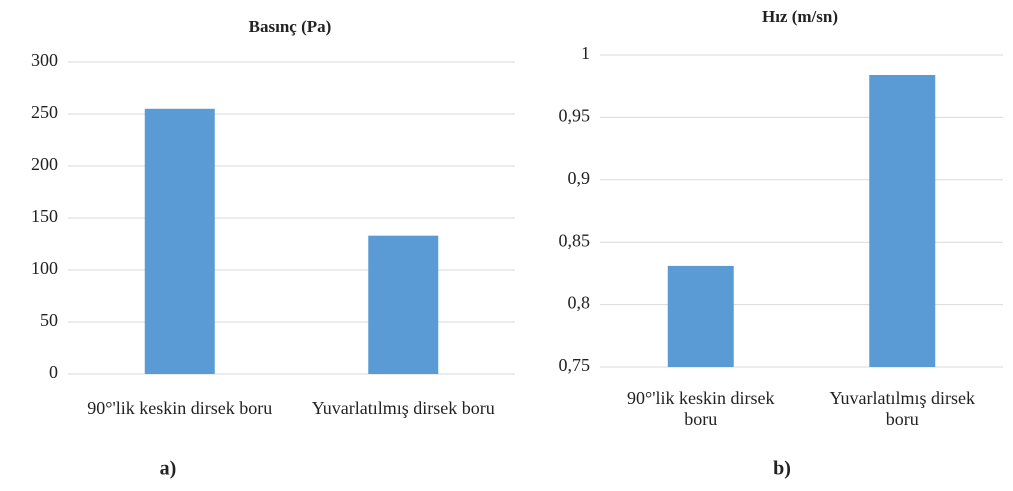  I want to click on chart-title: Basınç (Pa), so click(290, 26).